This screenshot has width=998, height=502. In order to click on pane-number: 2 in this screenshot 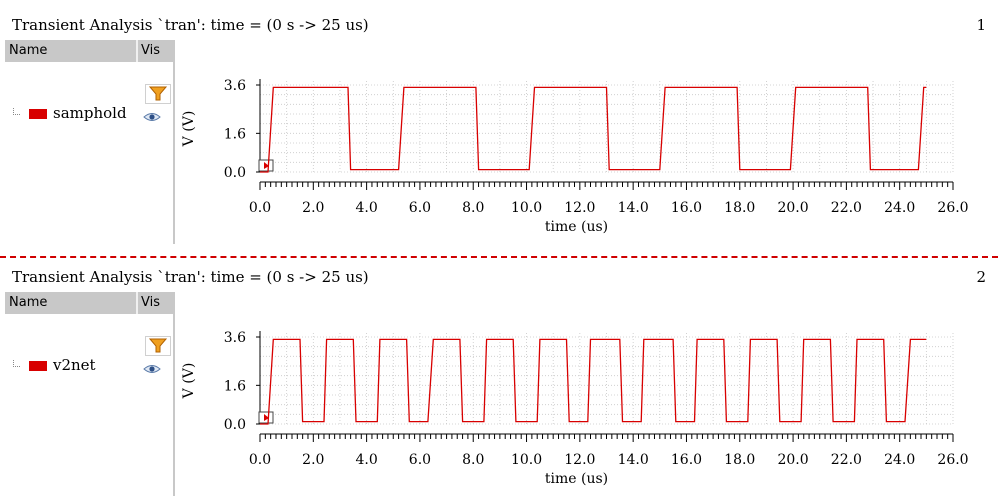, I will do `click(981, 277)`.